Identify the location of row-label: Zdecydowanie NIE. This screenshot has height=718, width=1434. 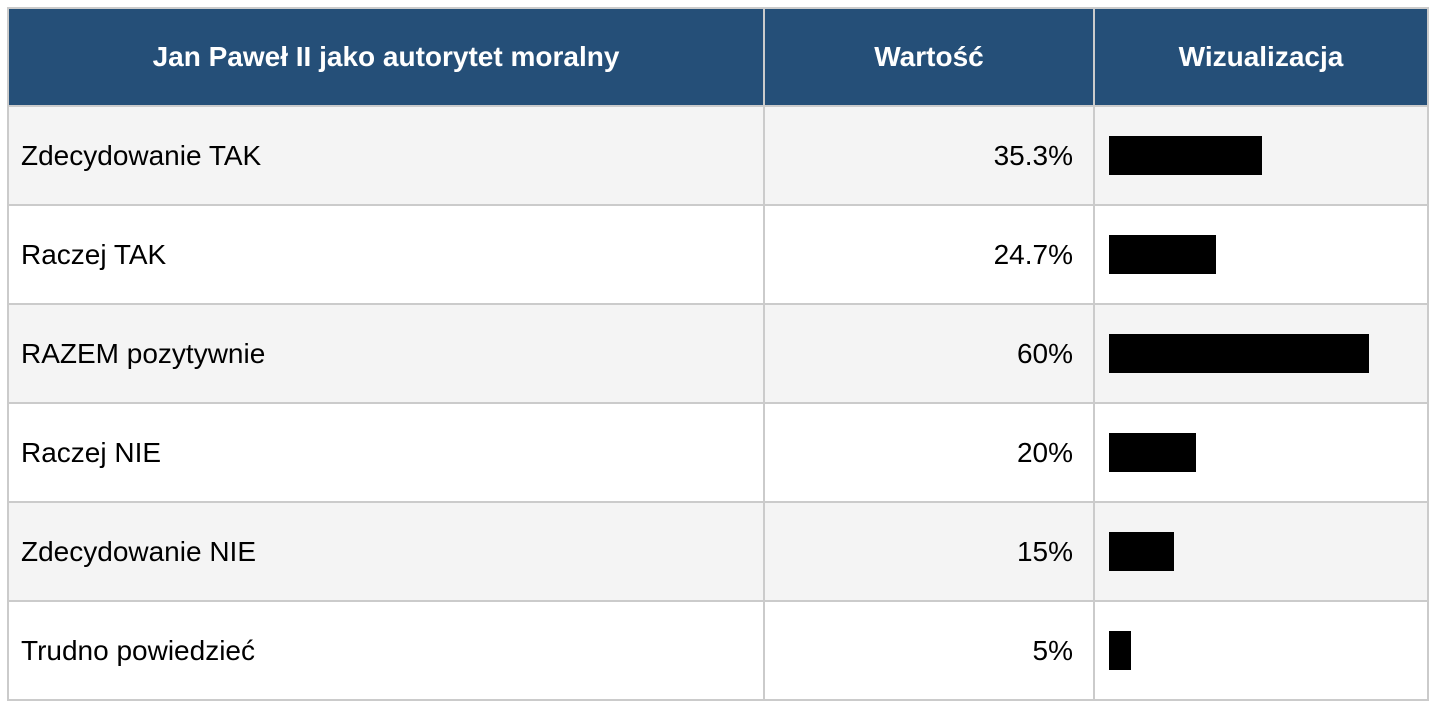
(386, 551).